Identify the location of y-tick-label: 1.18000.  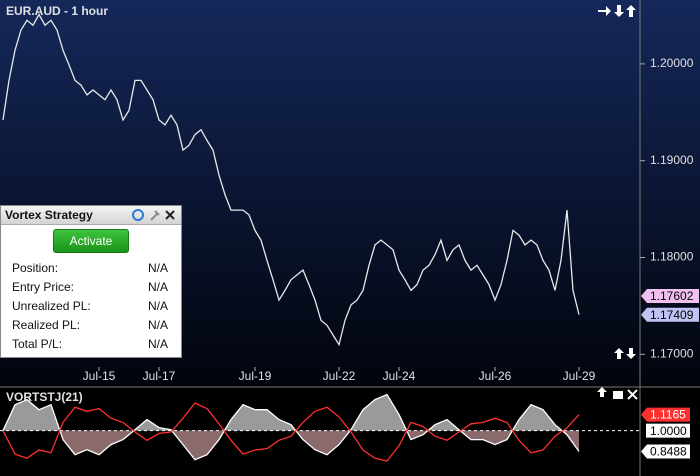
(672, 257).